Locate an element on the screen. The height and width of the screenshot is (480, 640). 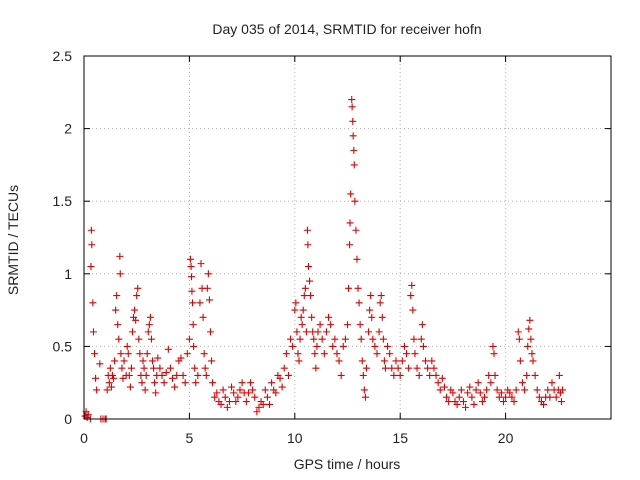
x-tick-labels: 0 5 10 15 20 is located at coordinates (296, 438).